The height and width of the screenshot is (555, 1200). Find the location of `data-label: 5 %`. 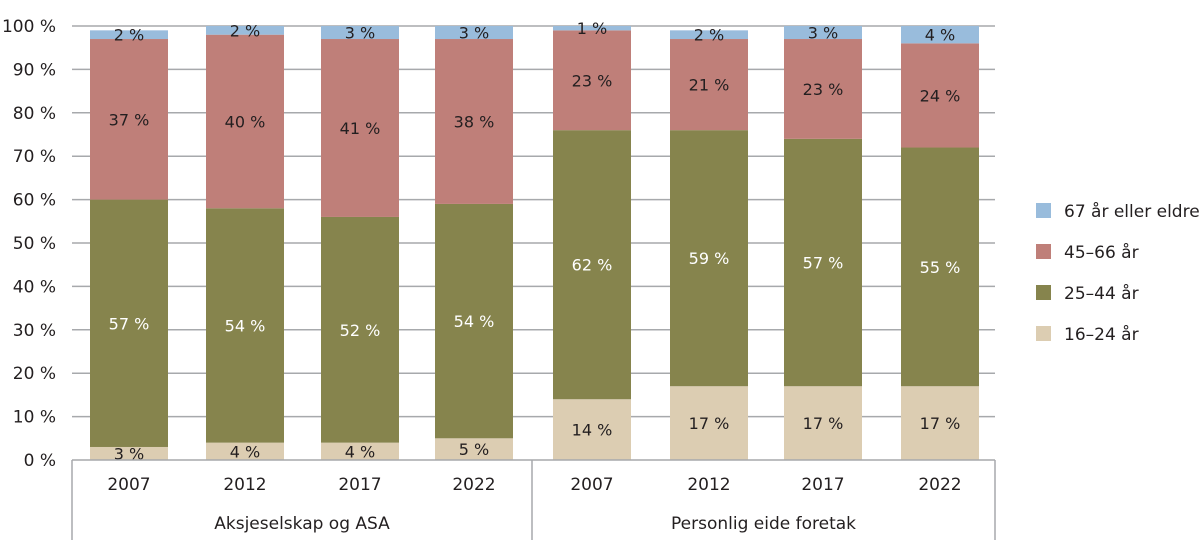

data-label: 5 % is located at coordinates (474, 449).